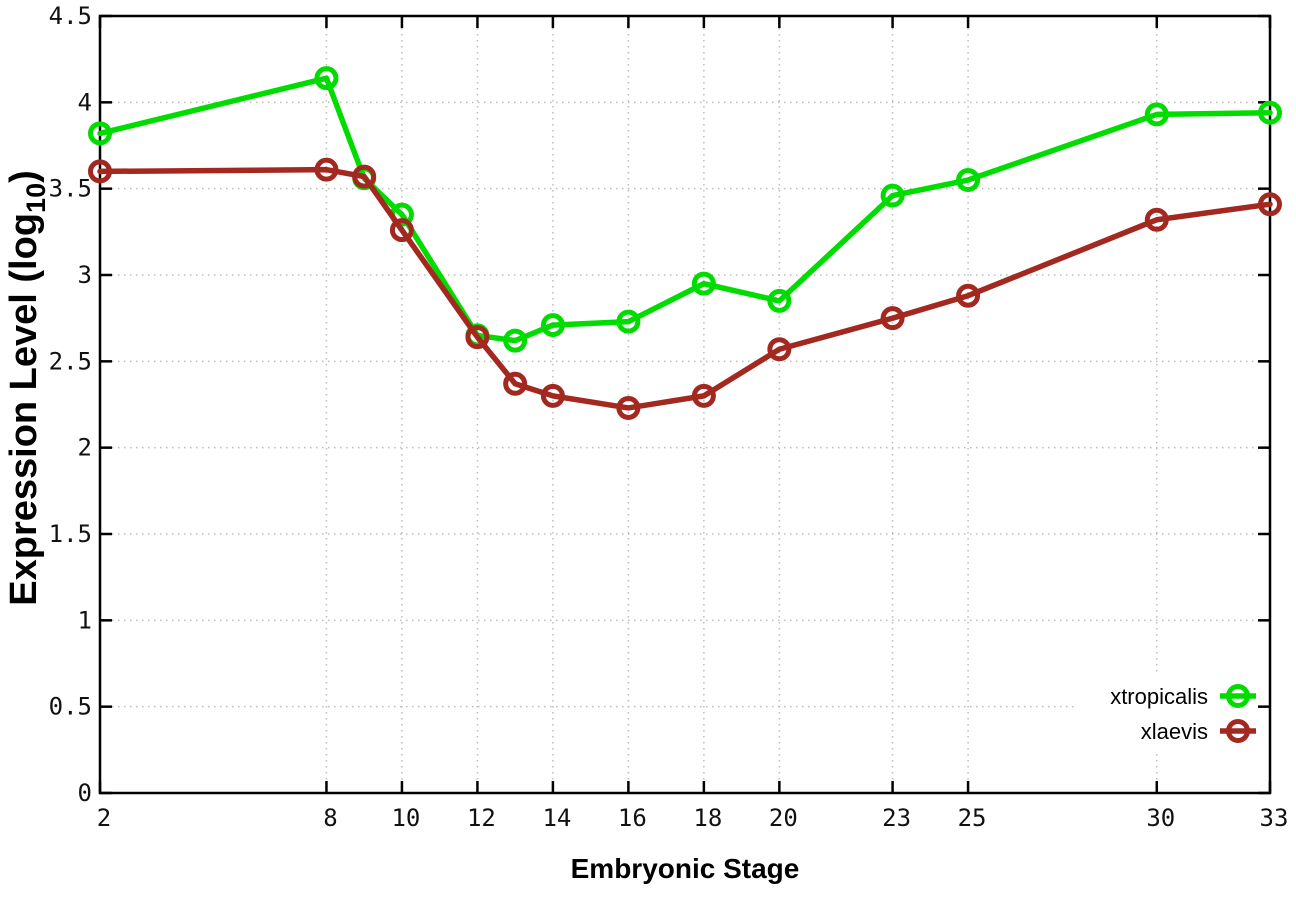  I want to click on legend: xtropicalis xlaevis, so click(1183, 714).